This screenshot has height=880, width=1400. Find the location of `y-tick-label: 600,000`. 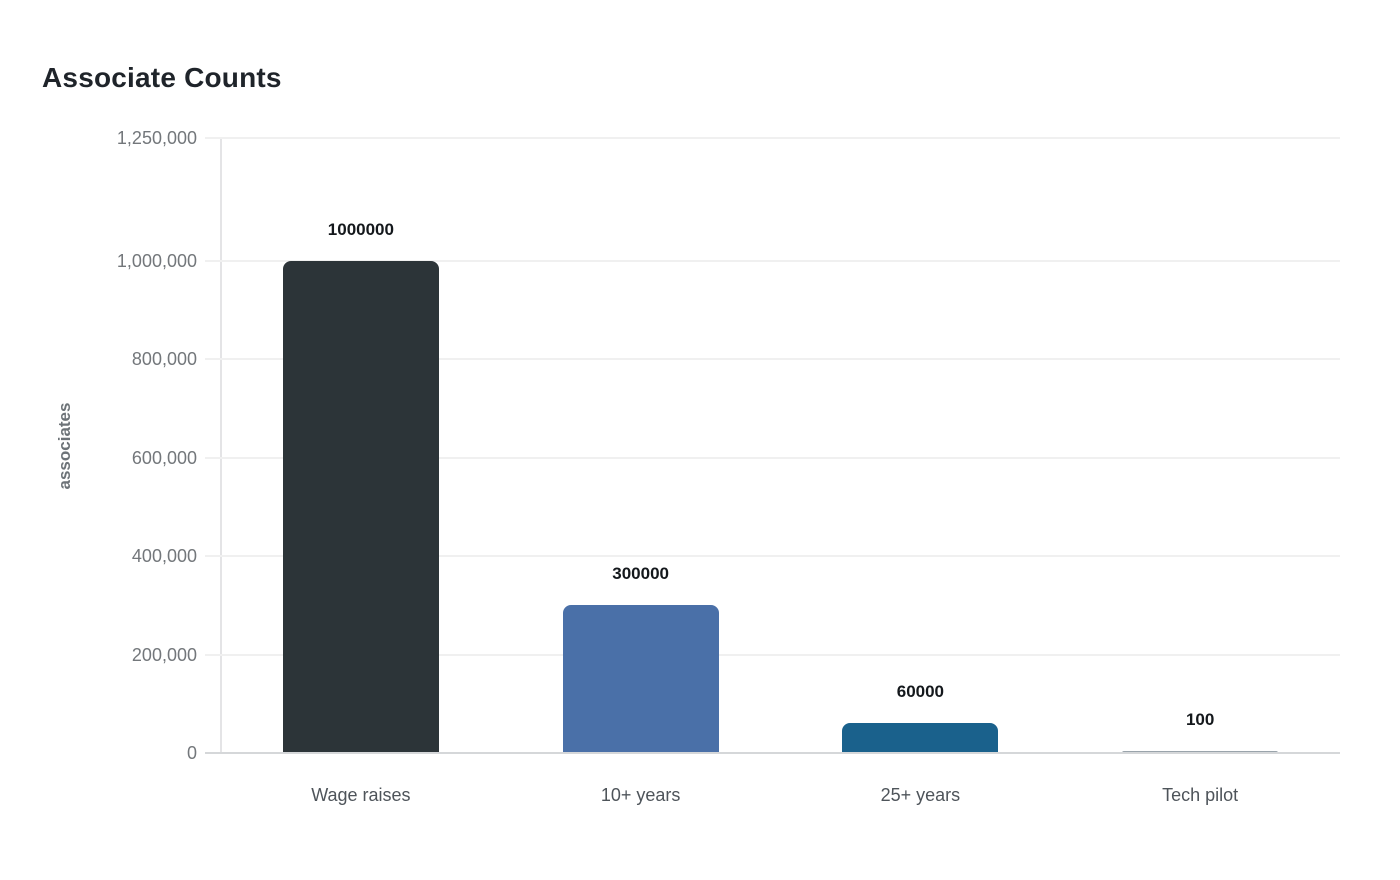

y-tick-label: 600,000 is located at coordinates (164, 457).